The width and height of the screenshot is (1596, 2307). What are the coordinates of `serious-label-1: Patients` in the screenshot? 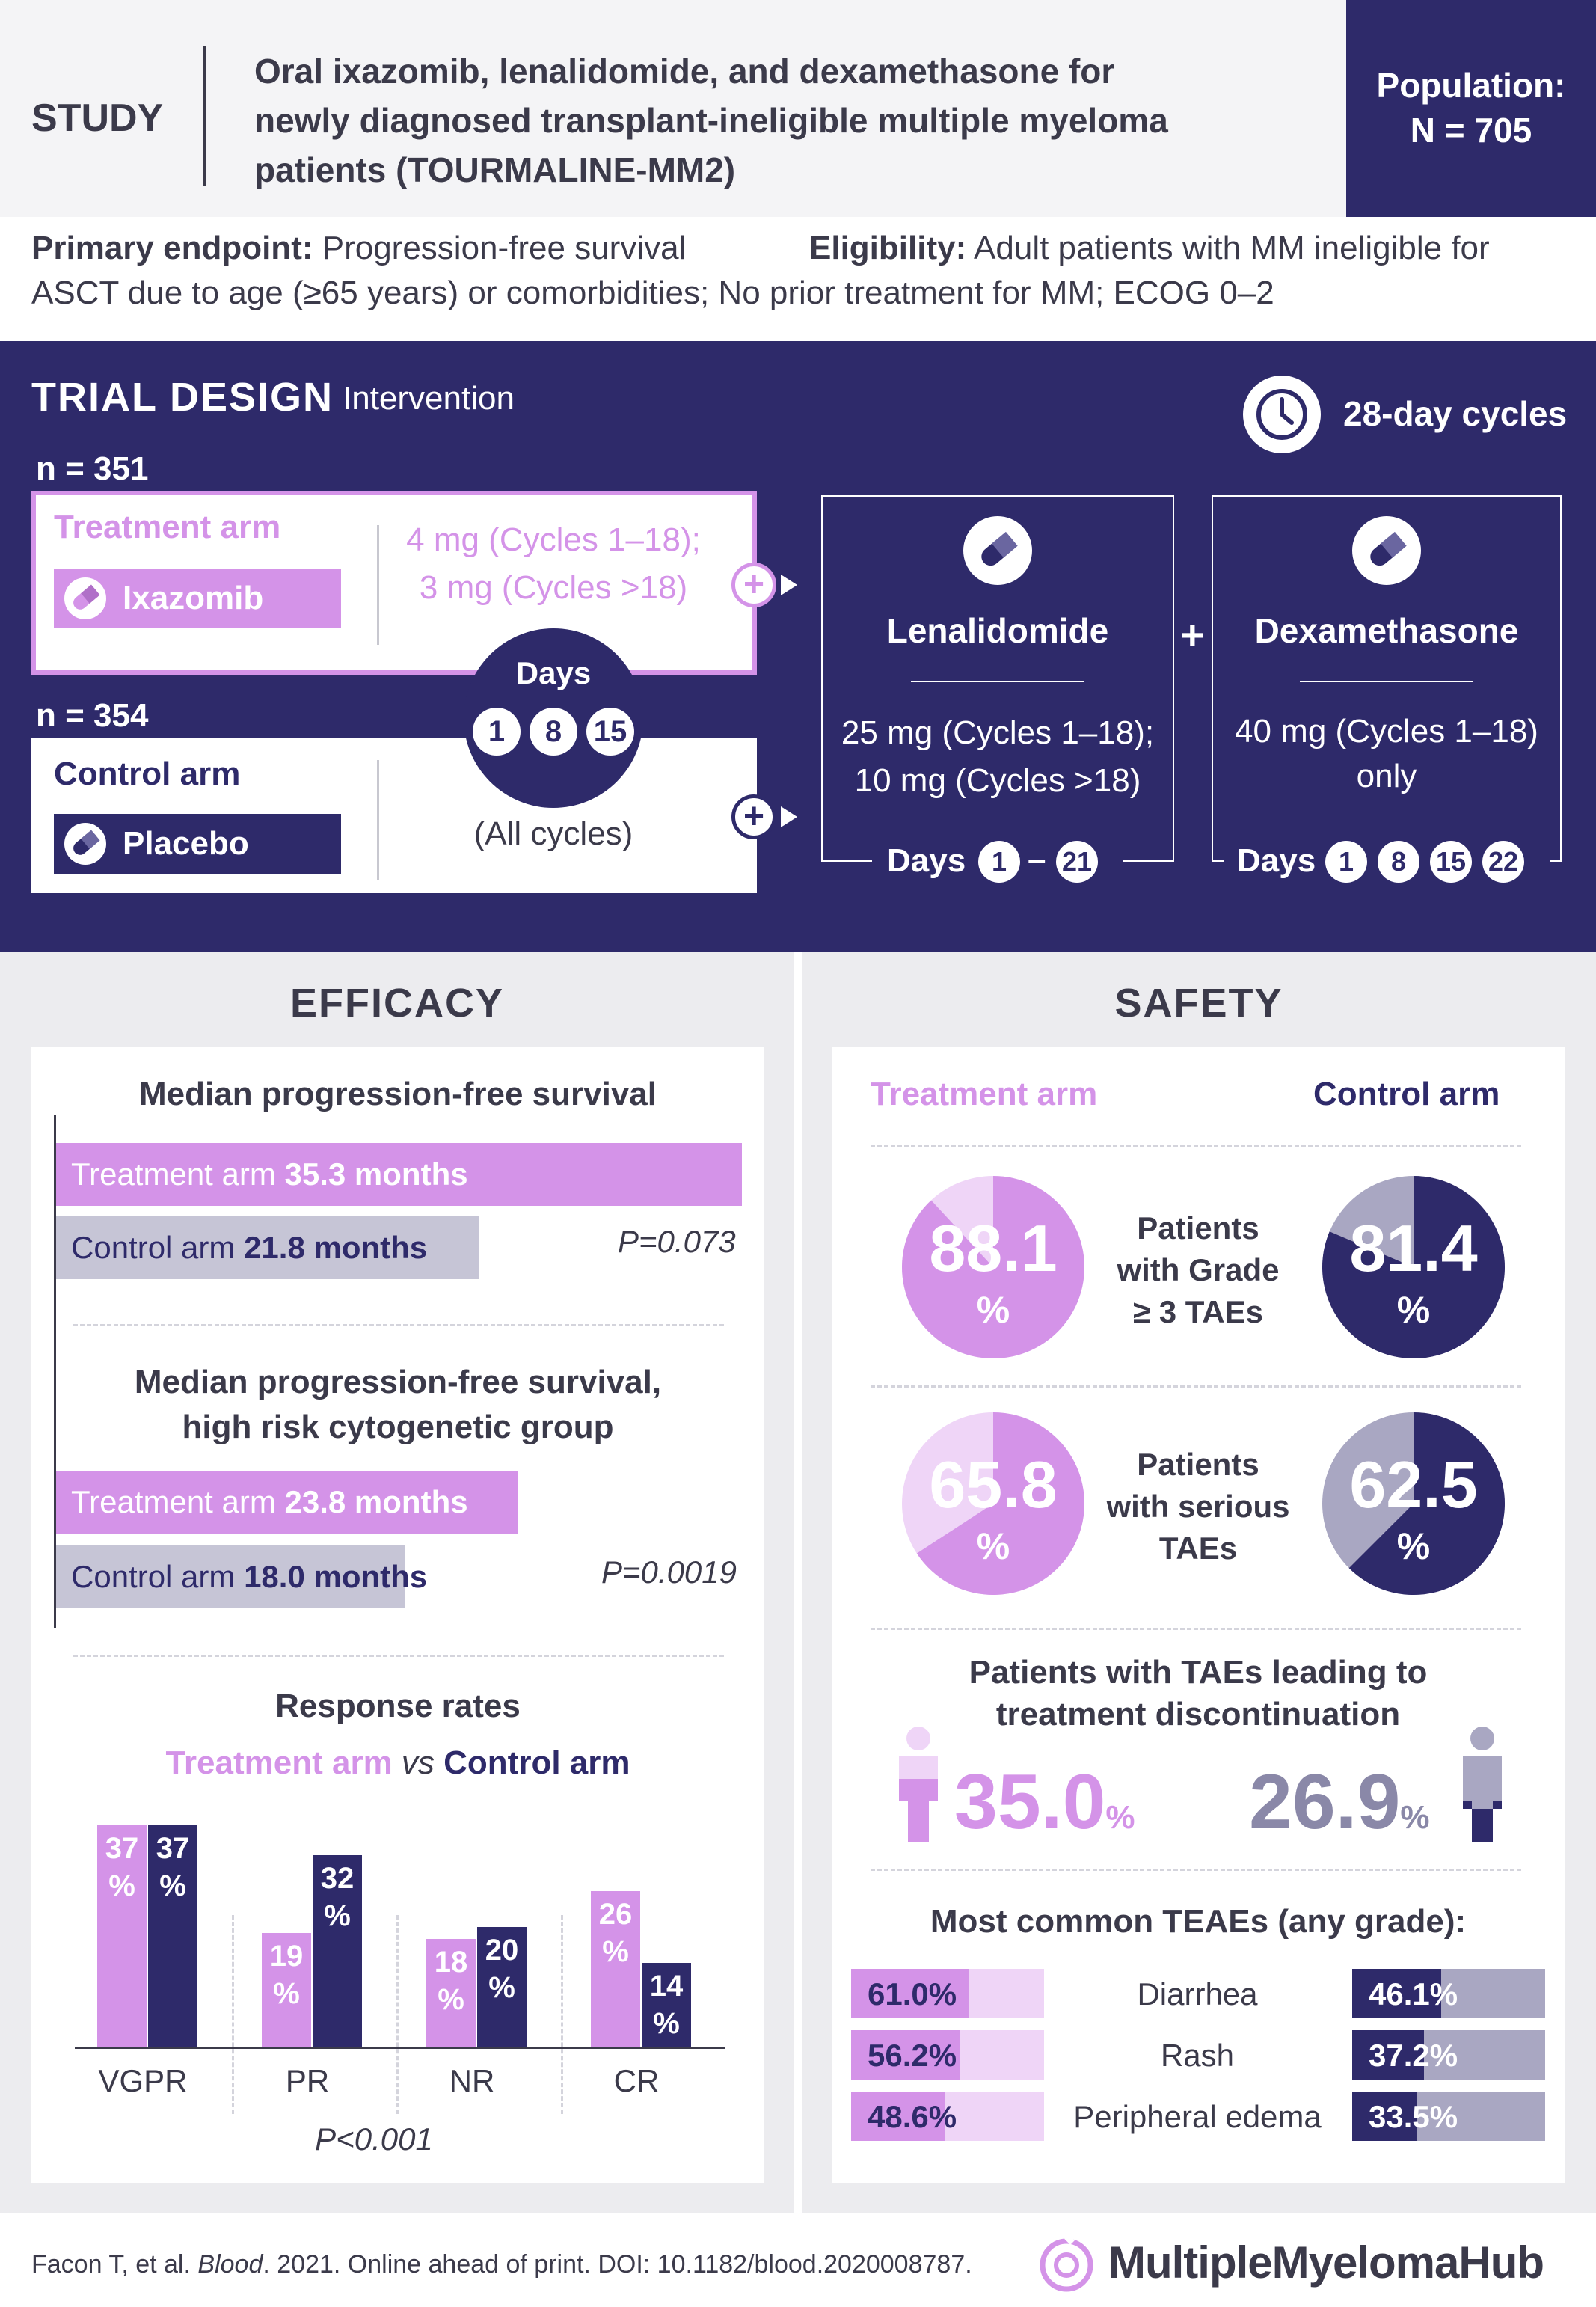 It's located at (1198, 1464).